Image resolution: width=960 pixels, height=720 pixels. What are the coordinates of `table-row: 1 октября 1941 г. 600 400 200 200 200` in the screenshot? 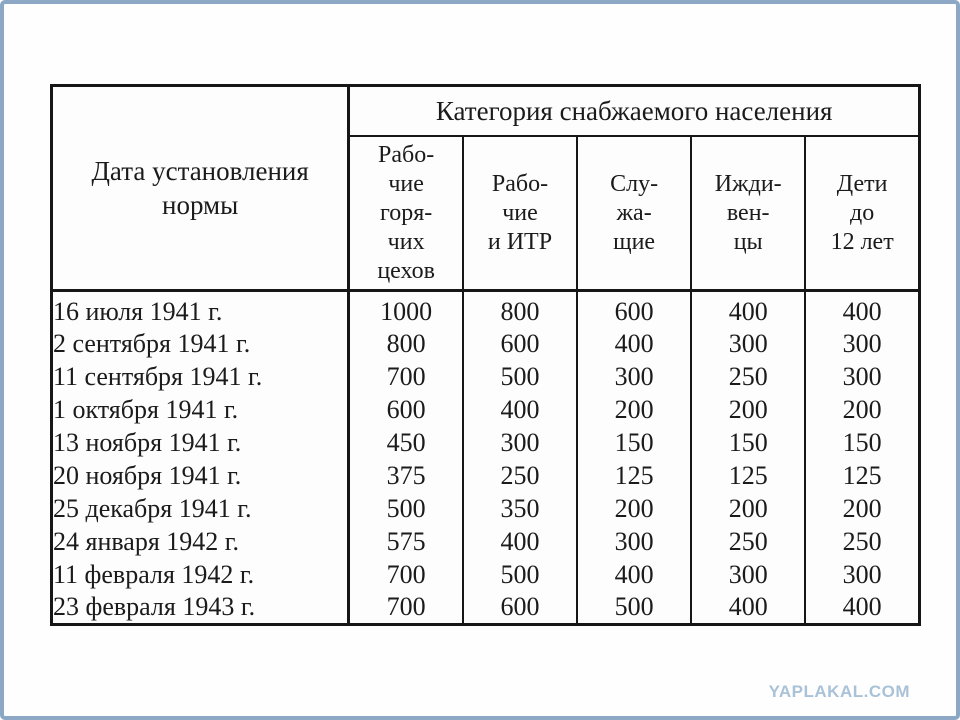 It's located at (485, 409).